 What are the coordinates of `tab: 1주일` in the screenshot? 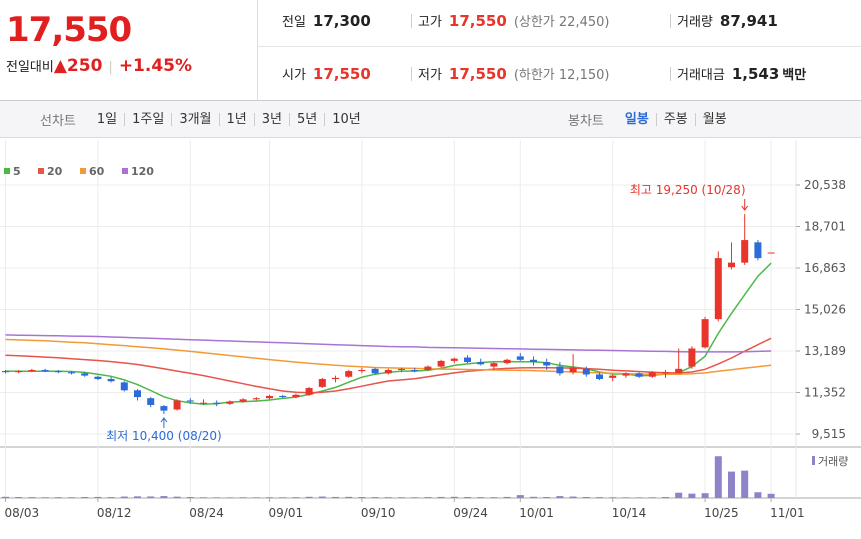 It's located at (147, 119).